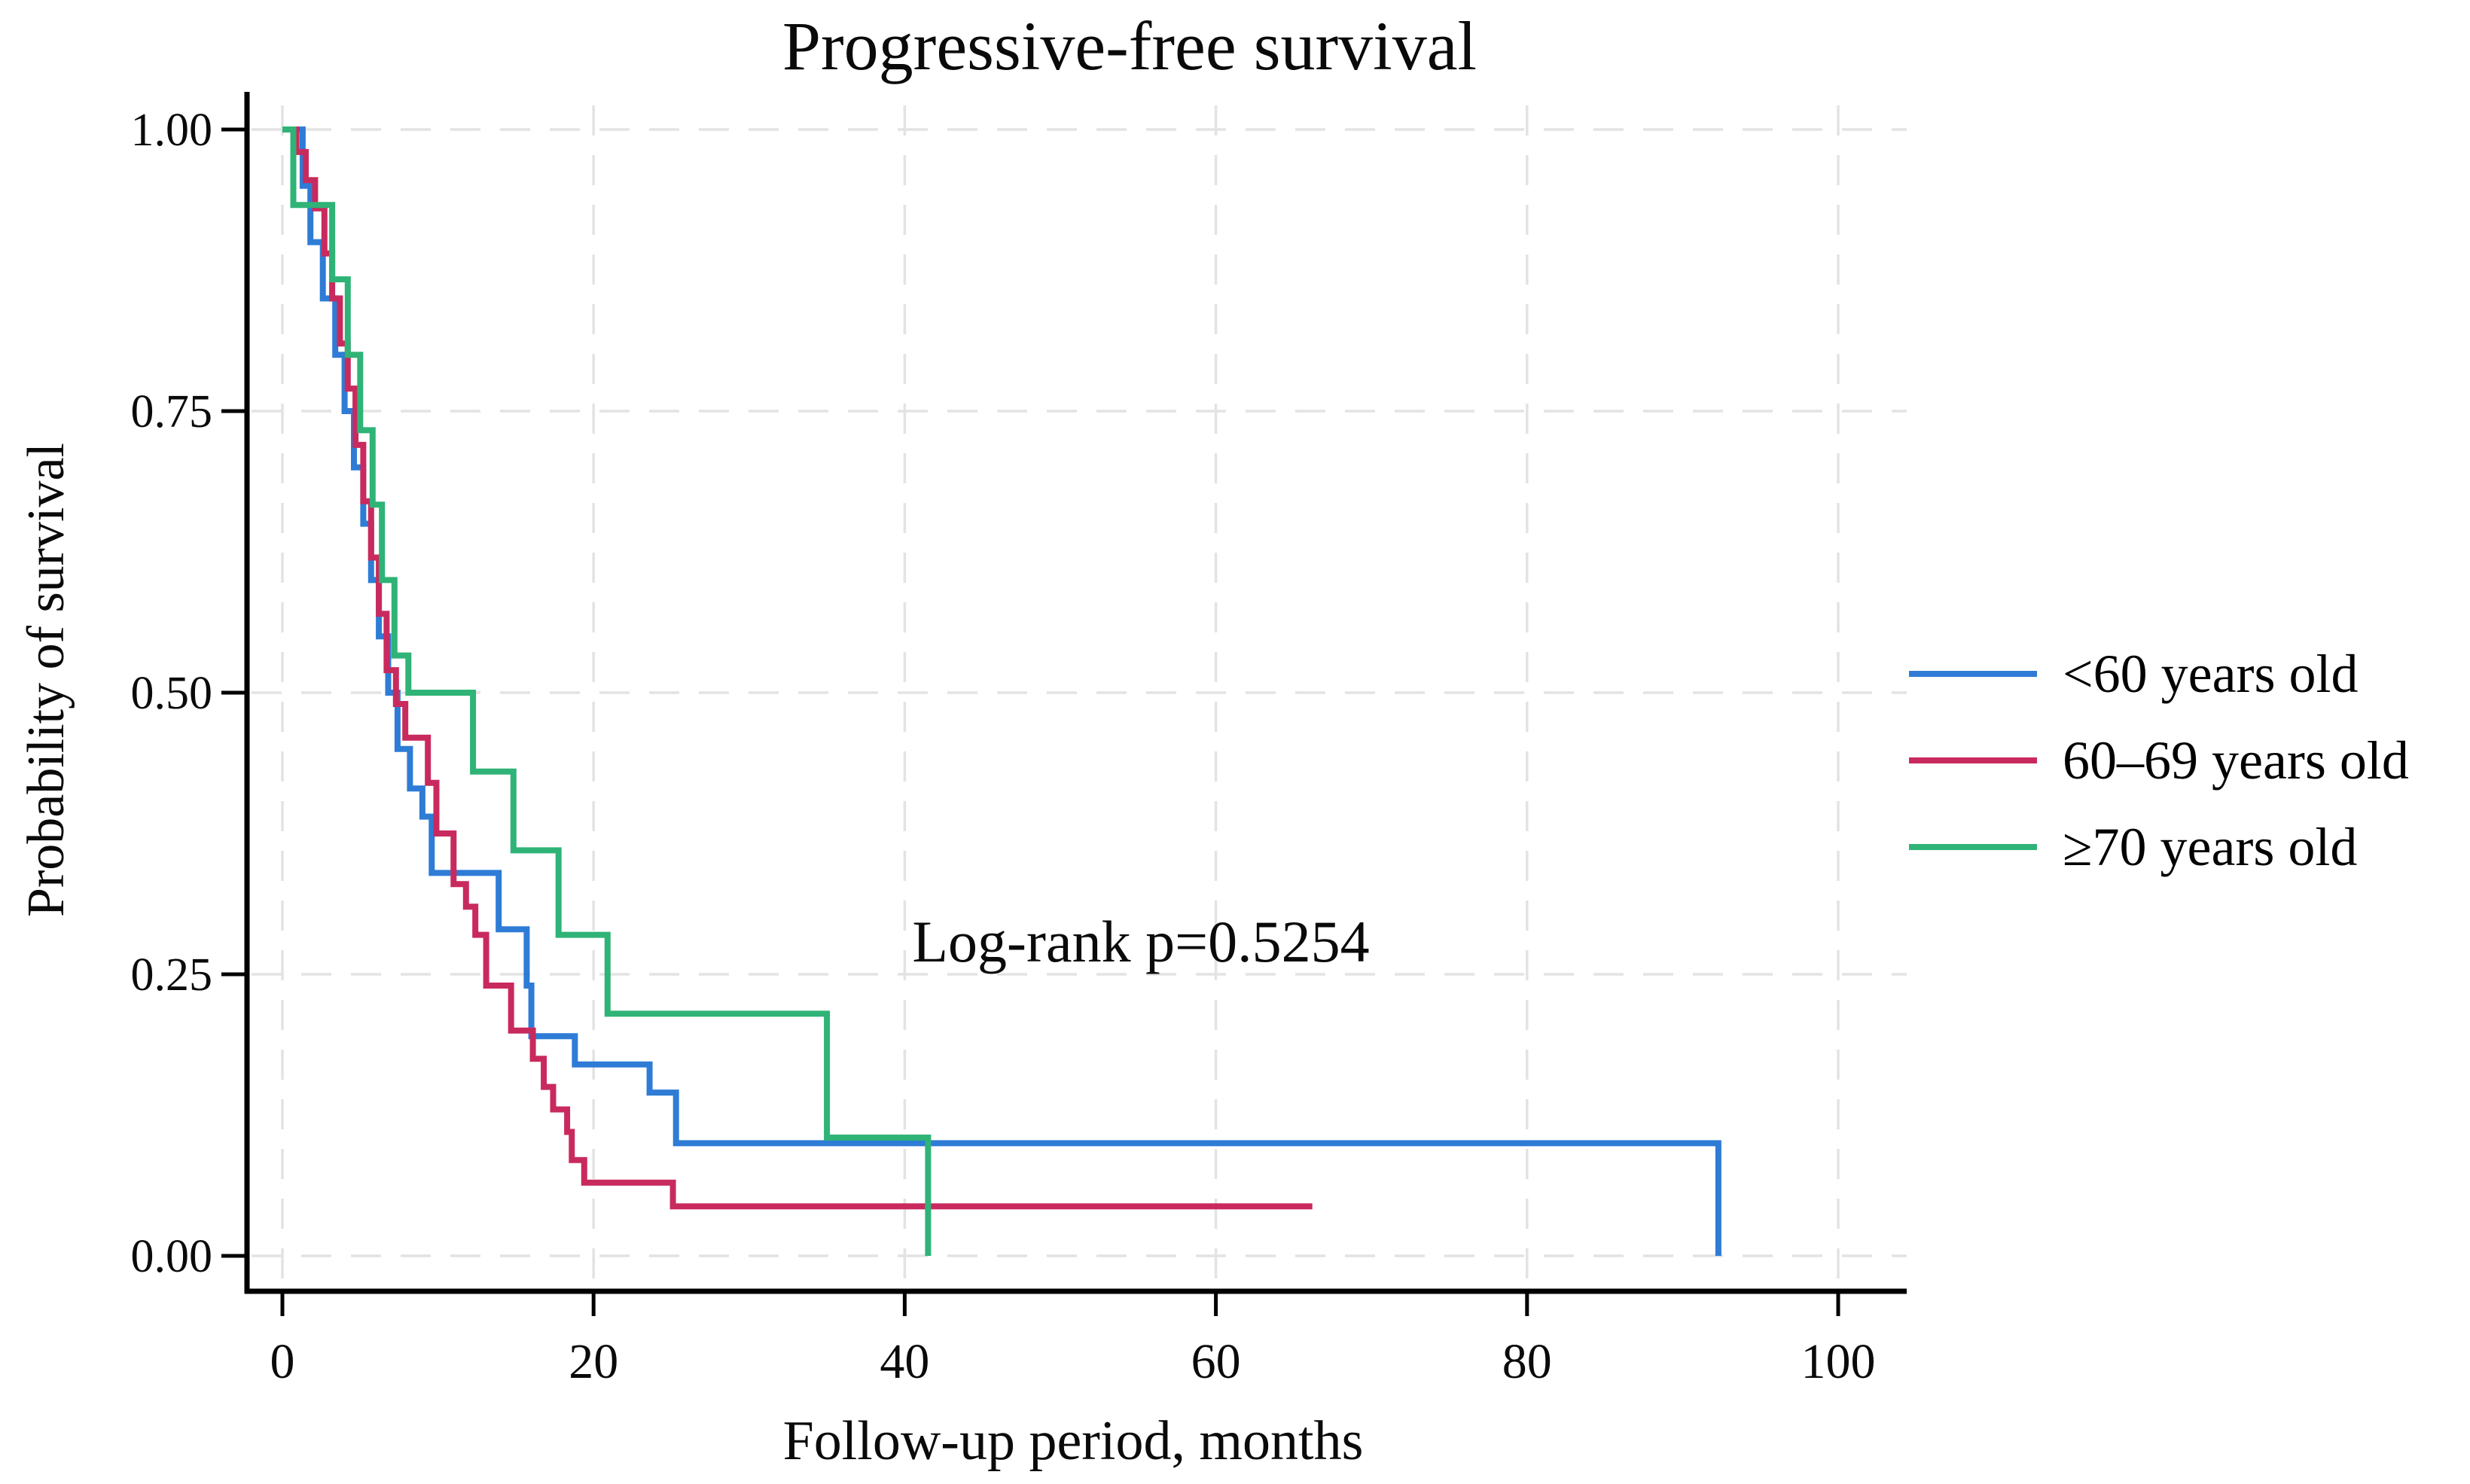 The image size is (2470, 1484). Describe the element at coordinates (172, 1256) in the screenshot. I see `y-tick-label: 0.00` at that location.